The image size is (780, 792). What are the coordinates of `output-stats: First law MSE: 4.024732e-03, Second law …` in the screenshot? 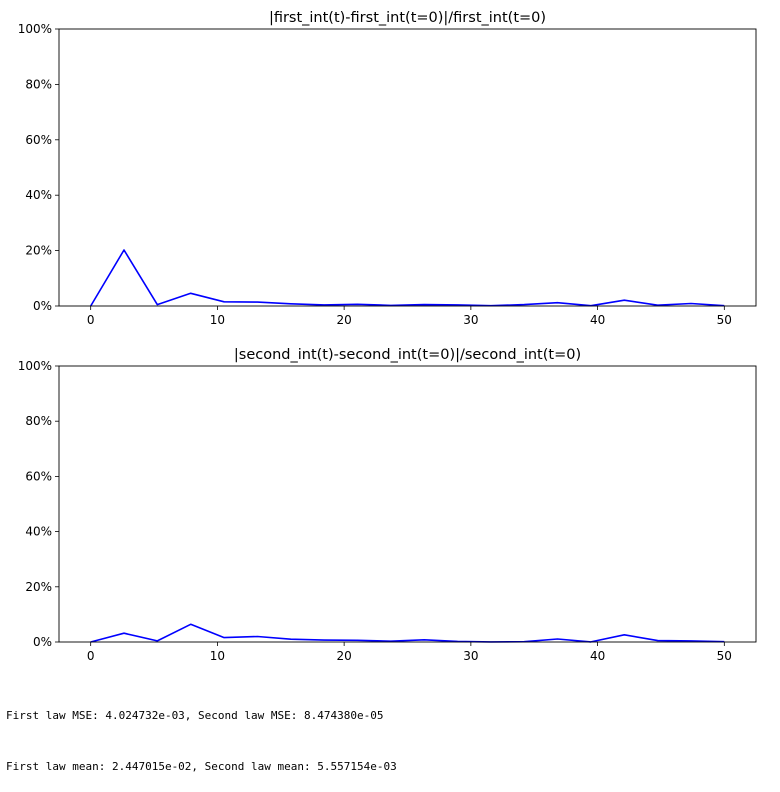 It's located at (201, 732).